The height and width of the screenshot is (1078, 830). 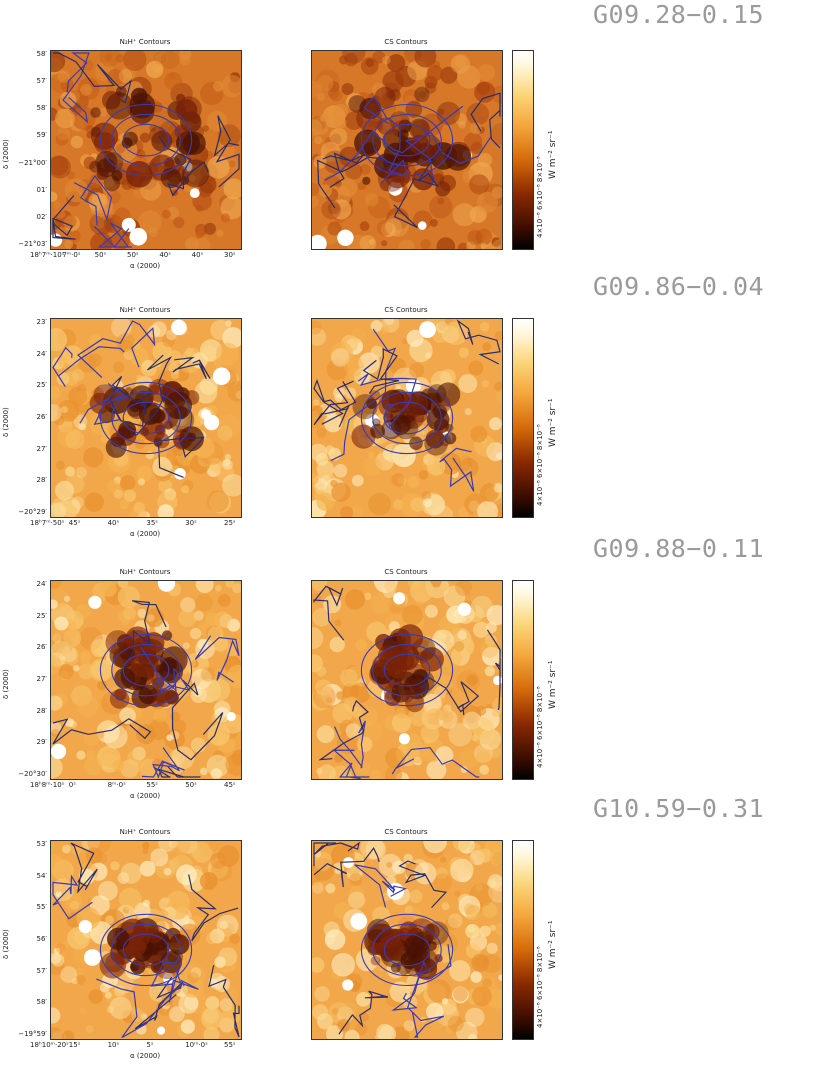 What do you see at coordinates (42, 322) in the screenshot?
I see `y-tick-label: 23′` at bounding box center [42, 322].